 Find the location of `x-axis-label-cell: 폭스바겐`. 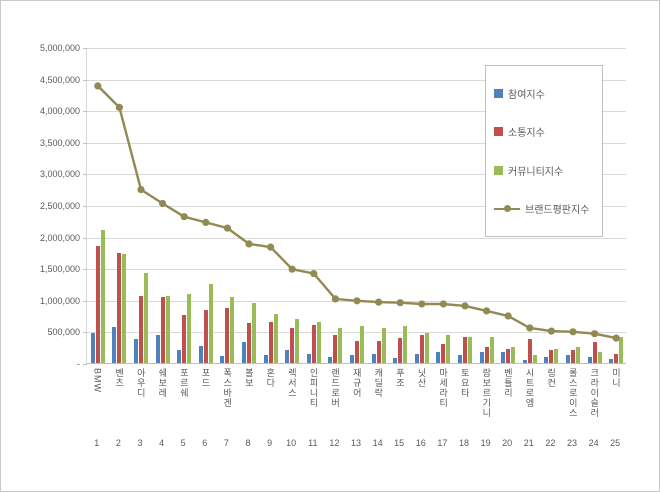

x-axis-label-cell: 폭스바겐 is located at coordinates (227, 400).